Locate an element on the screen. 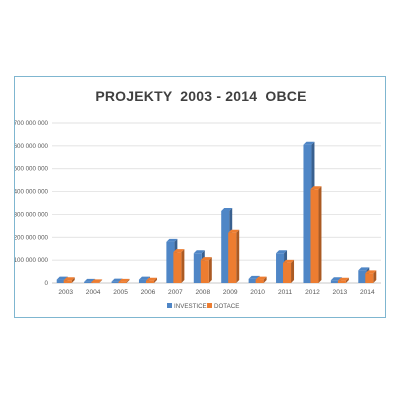 The image size is (400, 400). y-tick-label: 0 is located at coordinates (47, 283).